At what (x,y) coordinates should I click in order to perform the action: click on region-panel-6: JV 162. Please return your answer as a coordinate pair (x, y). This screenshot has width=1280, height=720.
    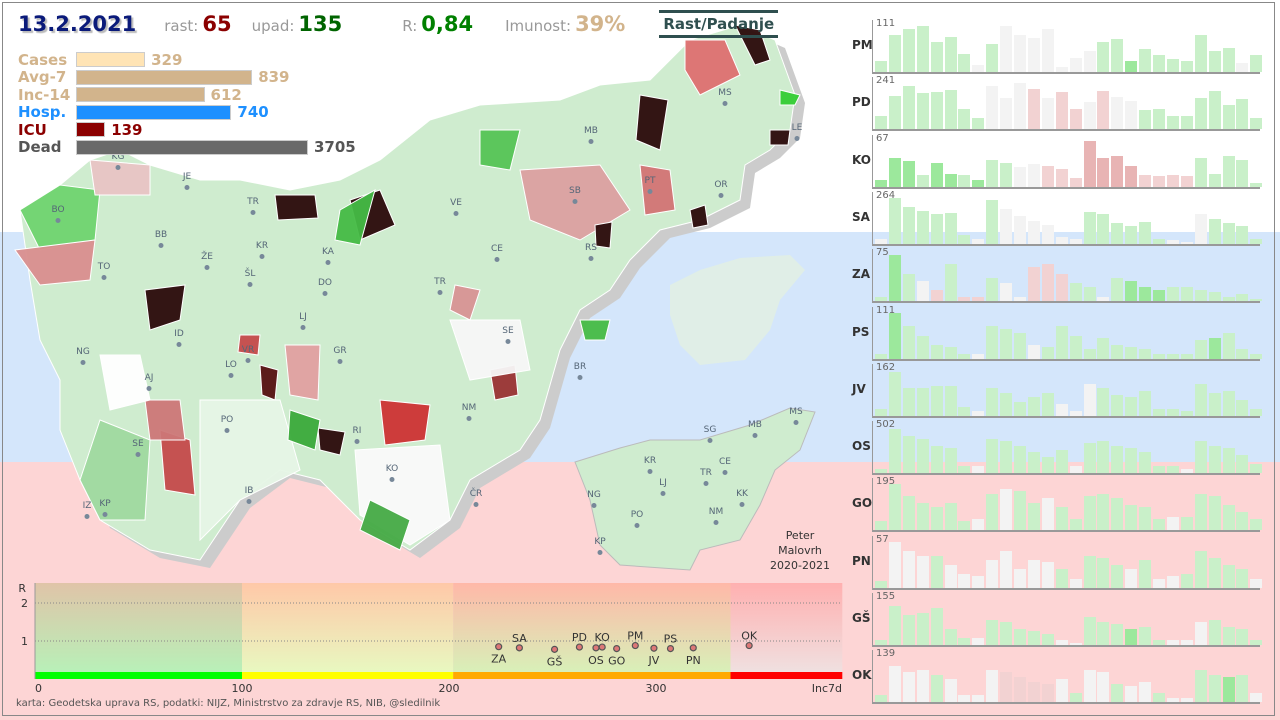
    Looking at the image, I should click on (1056, 391).